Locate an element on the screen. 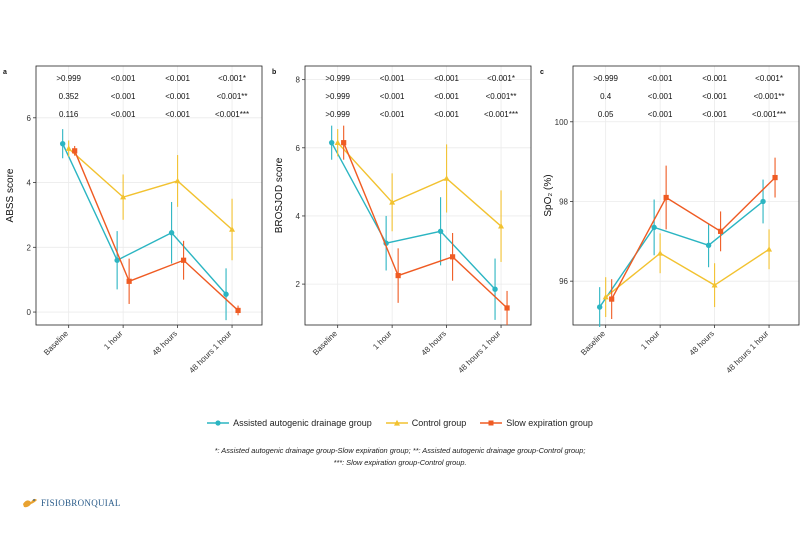  legend-triangle-icon is located at coordinates (396, 422).